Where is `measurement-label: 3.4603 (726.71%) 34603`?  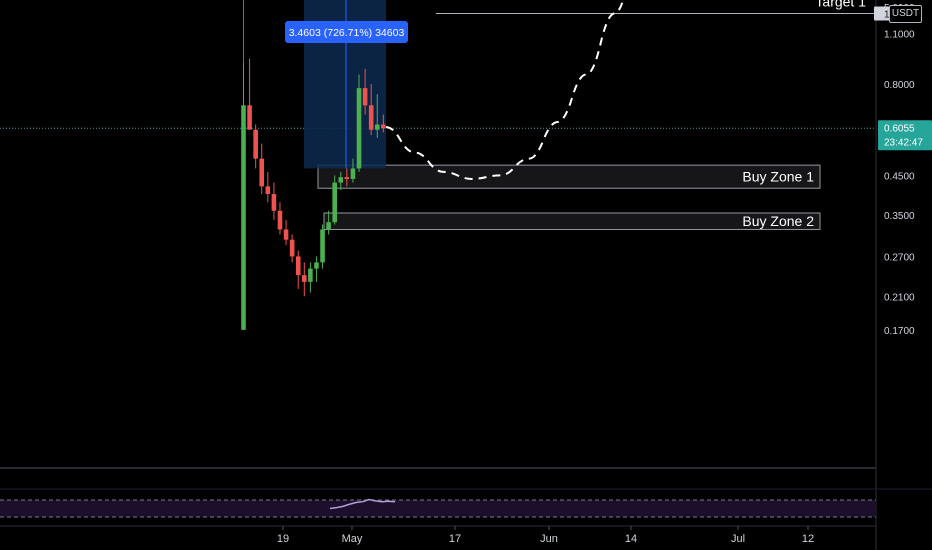
measurement-label: 3.4603 (726.71%) 34603 is located at coordinates (347, 33).